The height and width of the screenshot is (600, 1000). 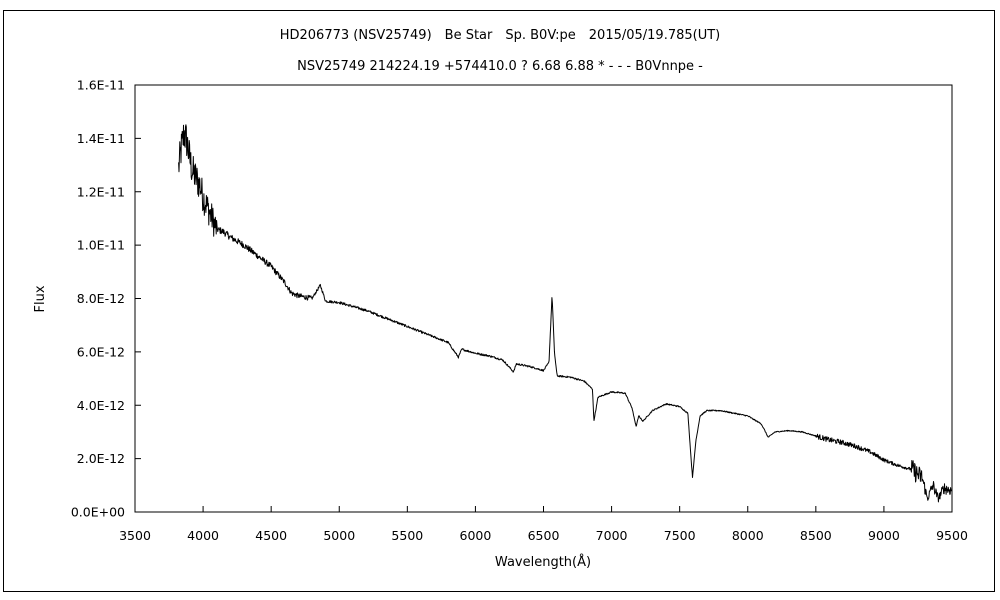 What do you see at coordinates (544, 535) in the screenshot?
I see `x-tick-label: 6500` at bounding box center [544, 535].